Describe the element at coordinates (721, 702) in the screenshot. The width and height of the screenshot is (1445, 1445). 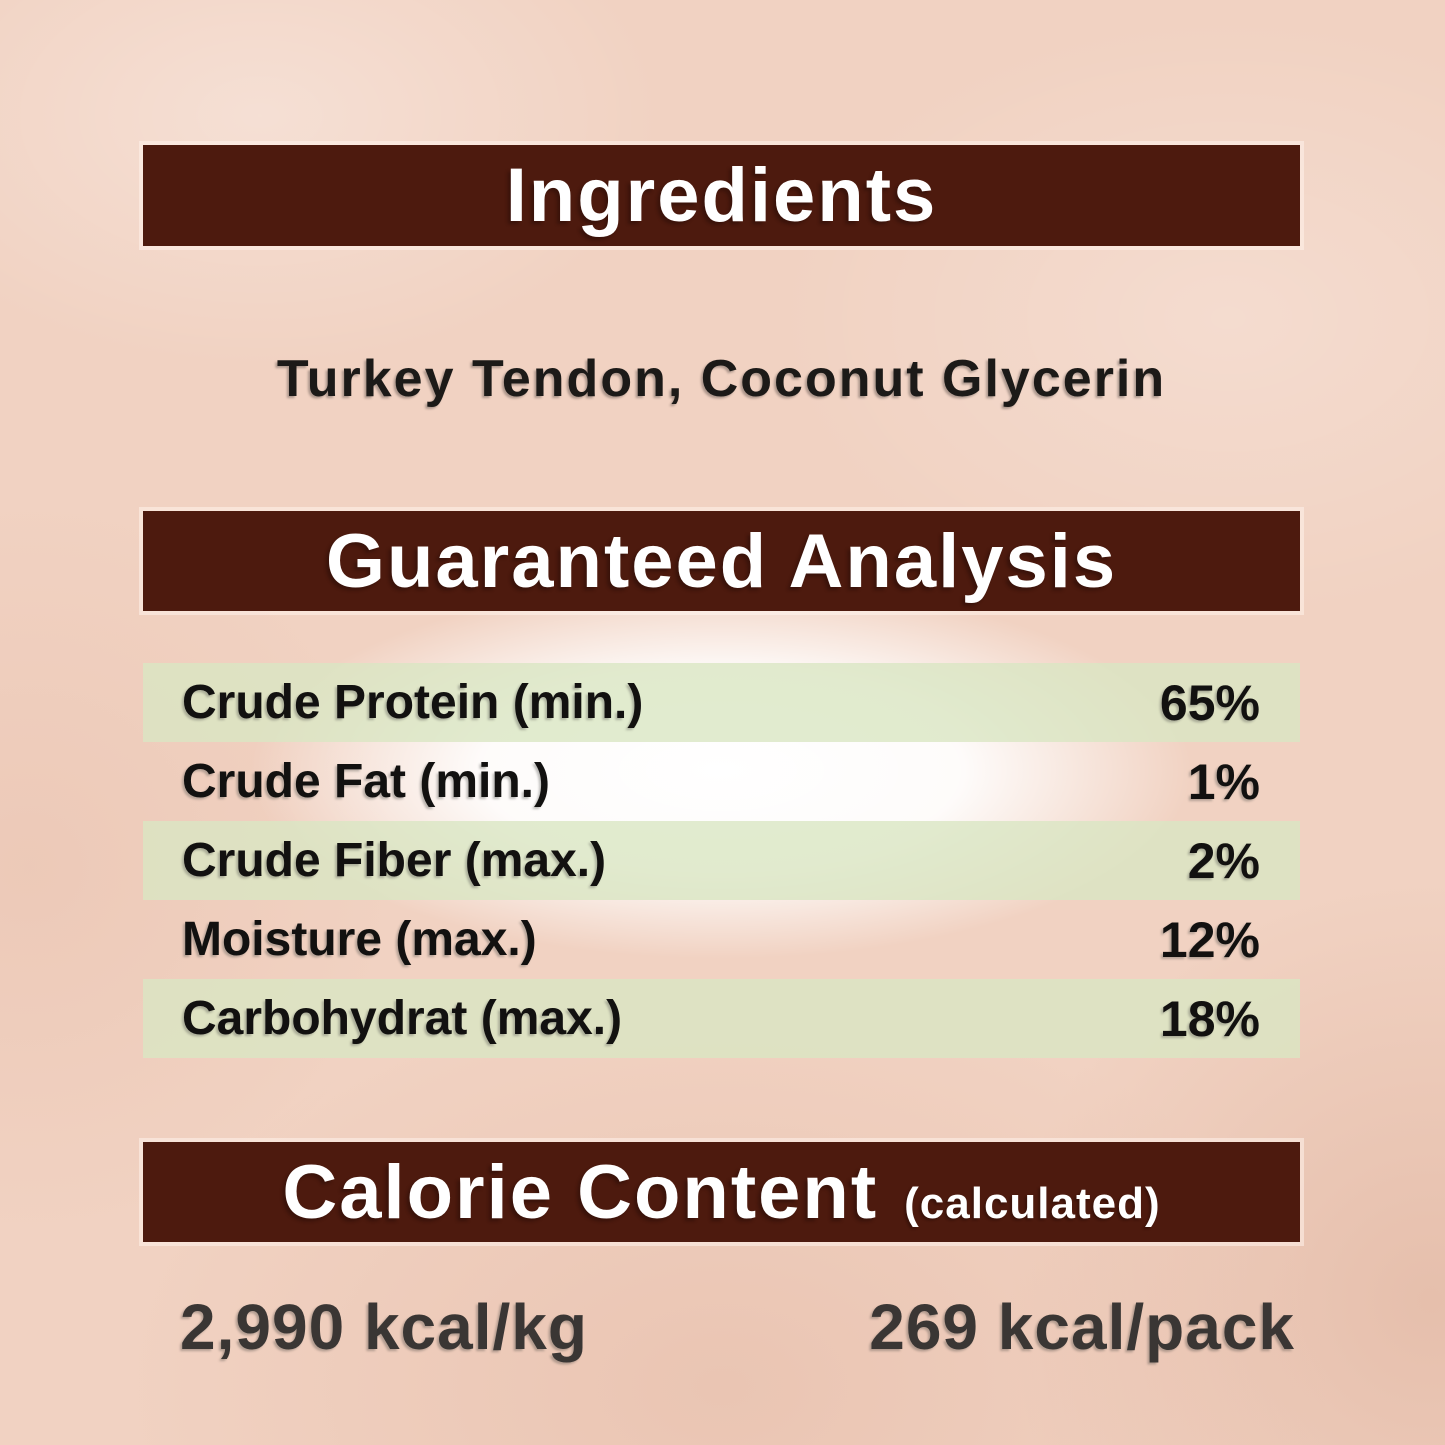
I see `table-row: Crude Protein (min.) 65%` at that location.